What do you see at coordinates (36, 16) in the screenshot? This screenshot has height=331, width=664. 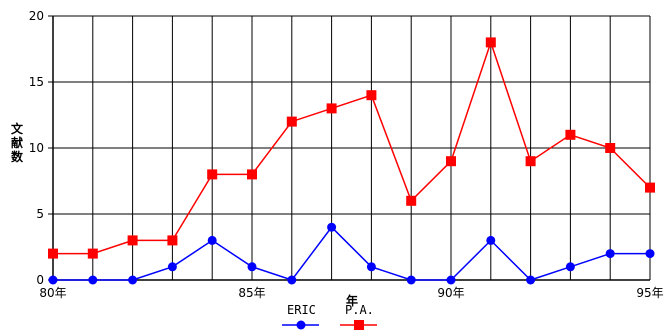 I see `y-tick-label: 20` at bounding box center [36, 16].